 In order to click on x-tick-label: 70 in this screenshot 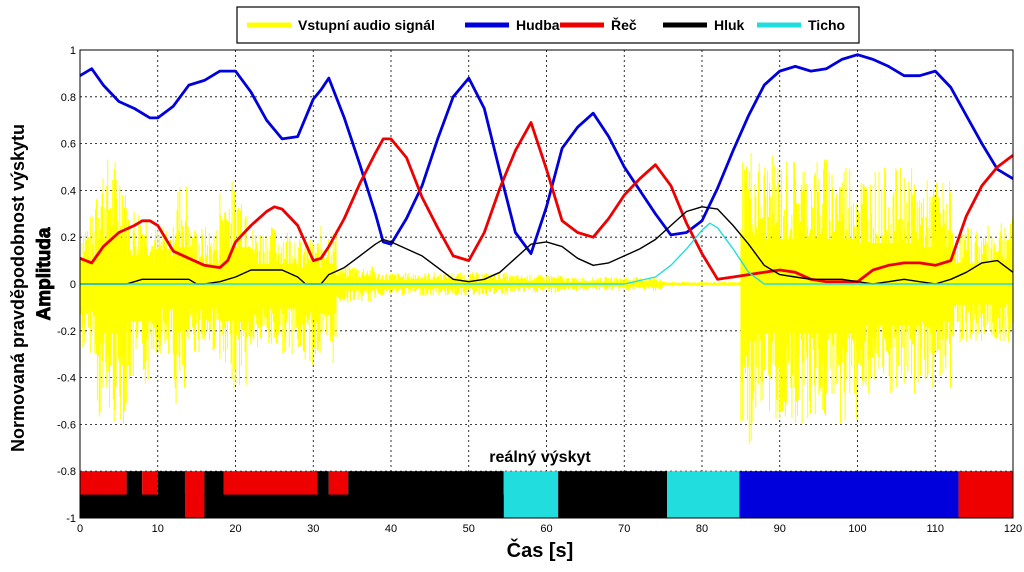, I will do `click(624, 529)`.